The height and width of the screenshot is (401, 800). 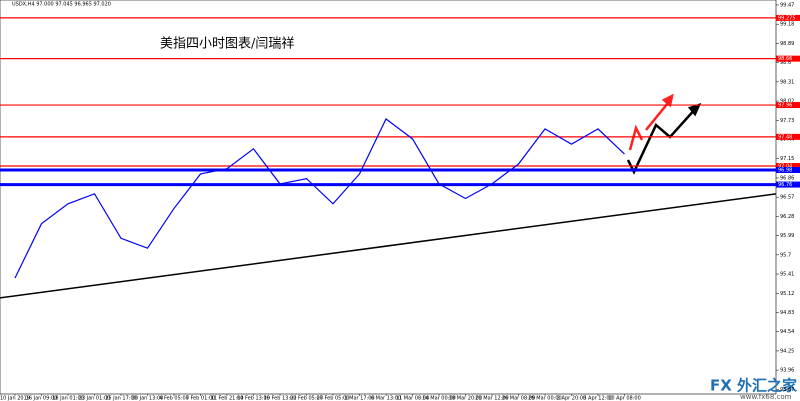 What do you see at coordinates (227, 398) in the screenshot?
I see `x-tick-label: 11 Feb 21:00` at bounding box center [227, 398].